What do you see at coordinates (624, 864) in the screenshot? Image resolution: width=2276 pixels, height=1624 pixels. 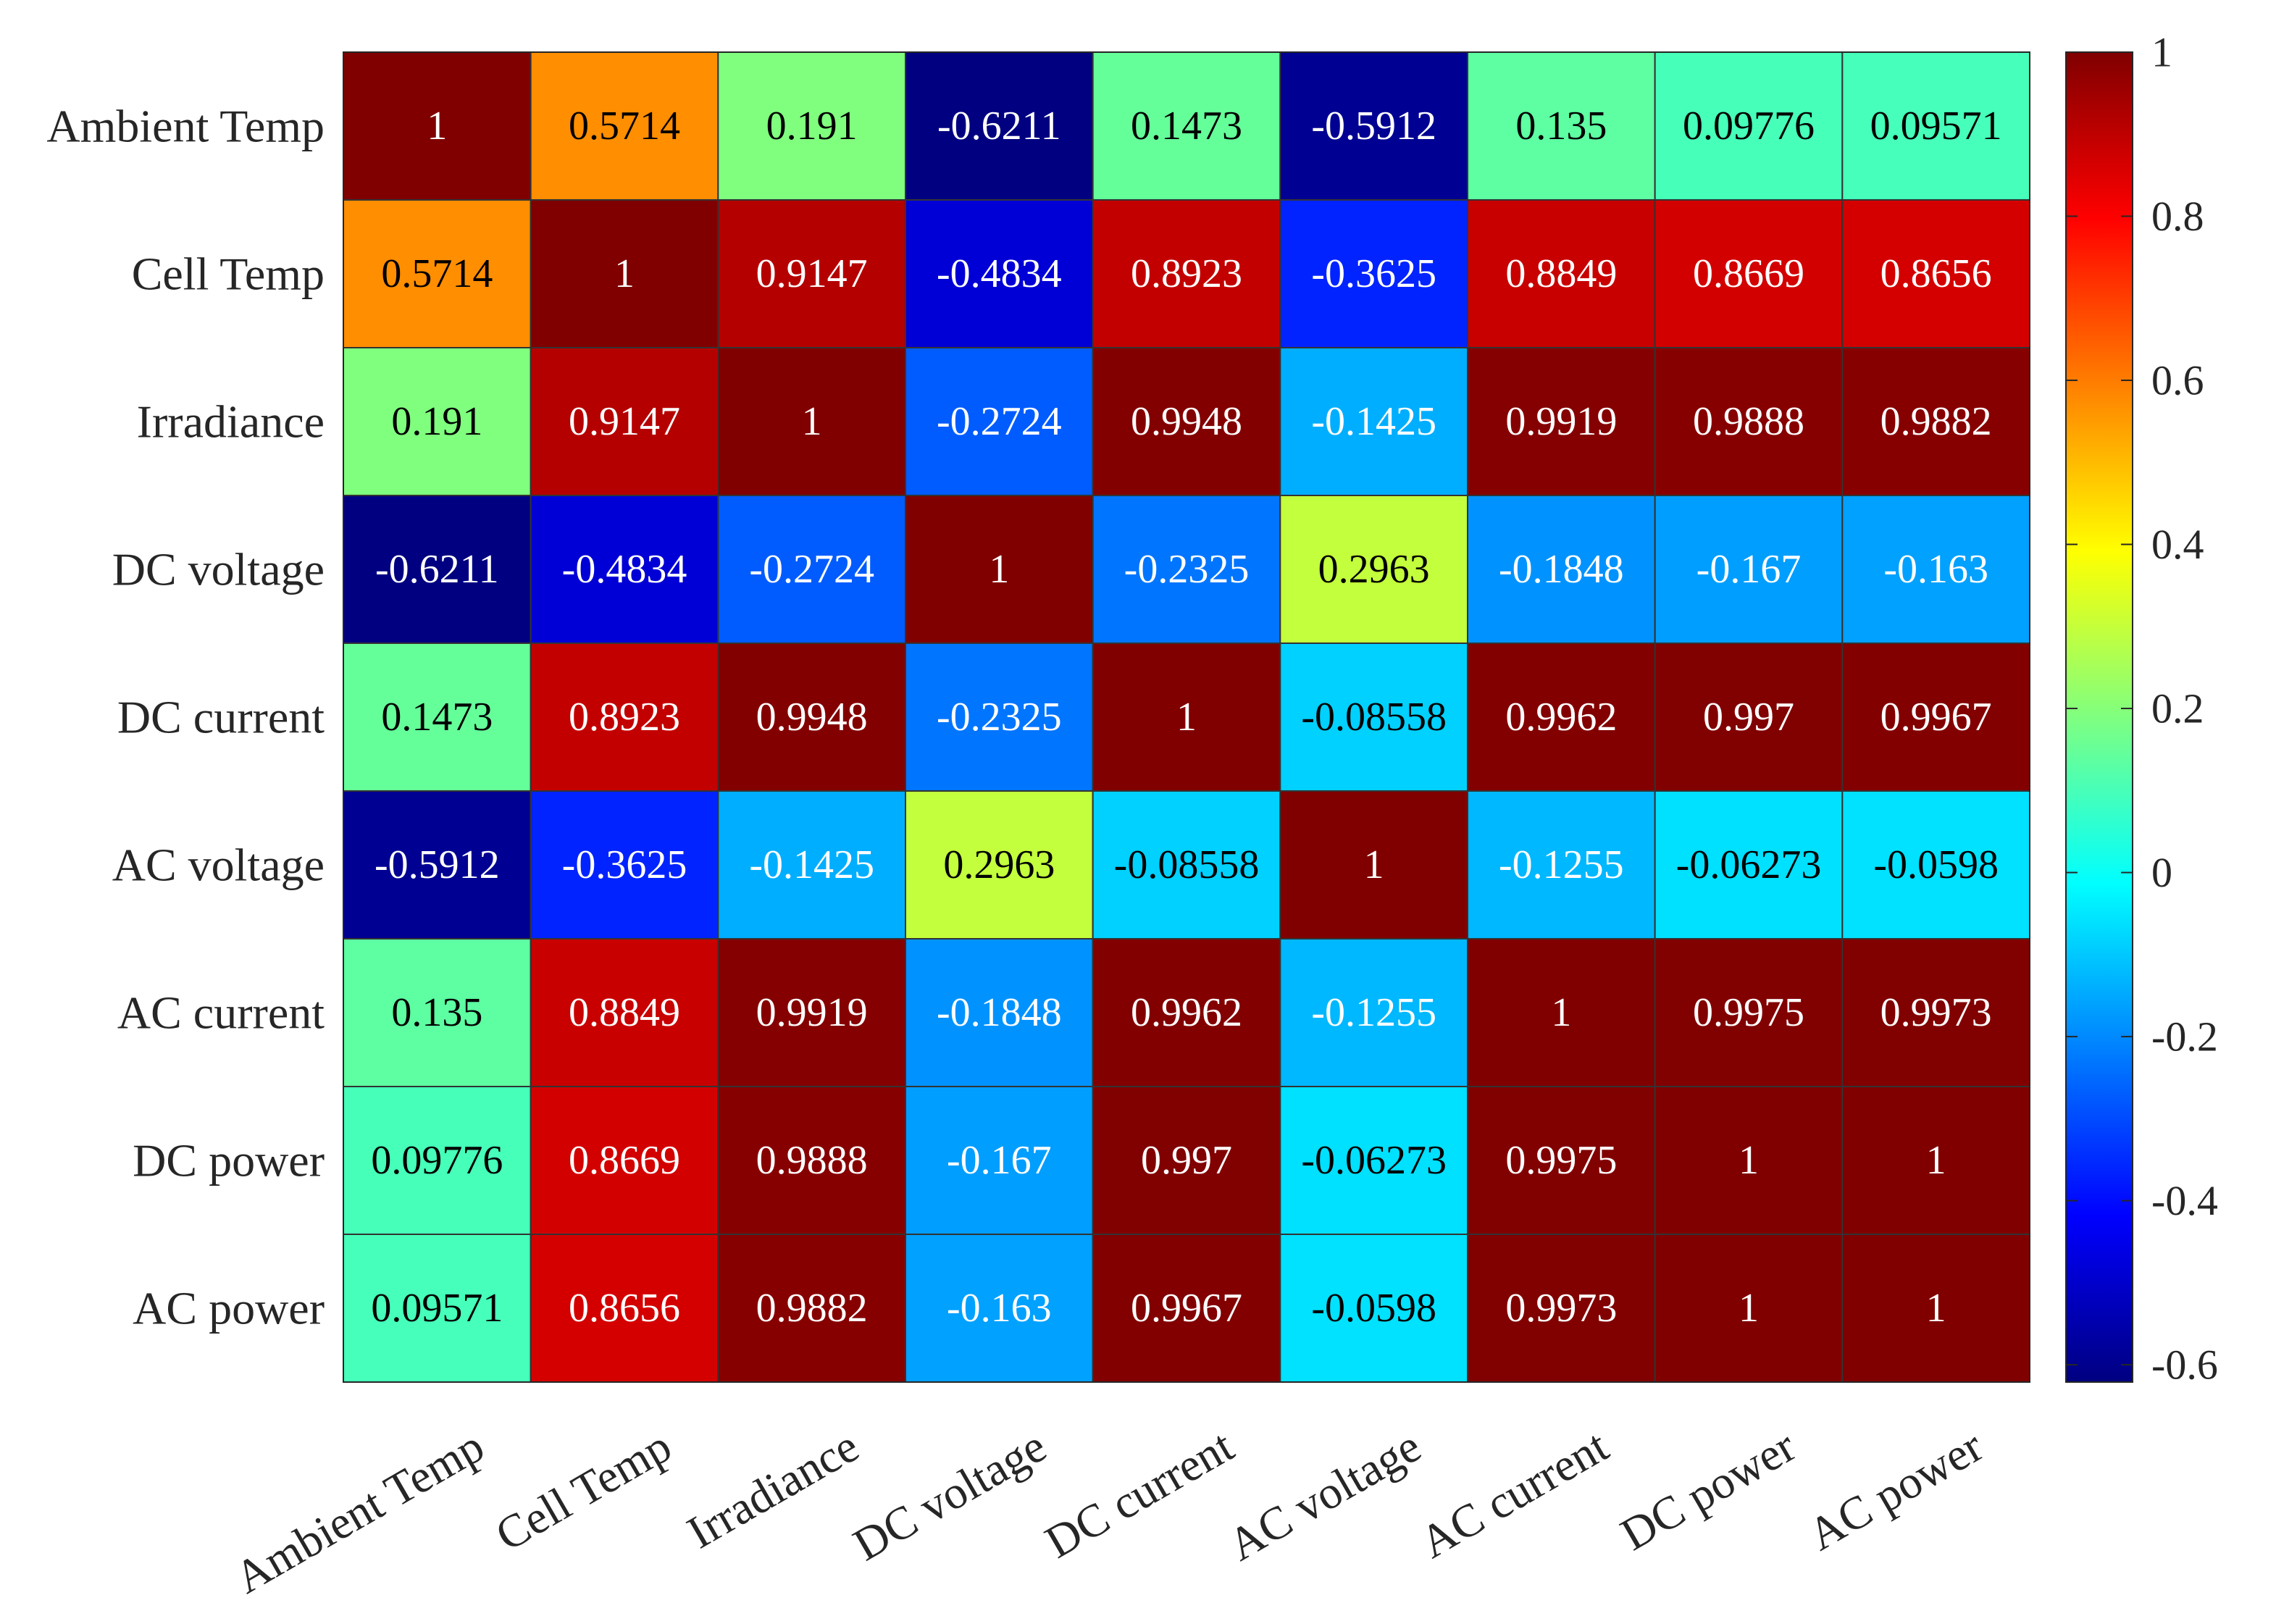 I see `heatmap-cell-r6-c2` at bounding box center [624, 864].